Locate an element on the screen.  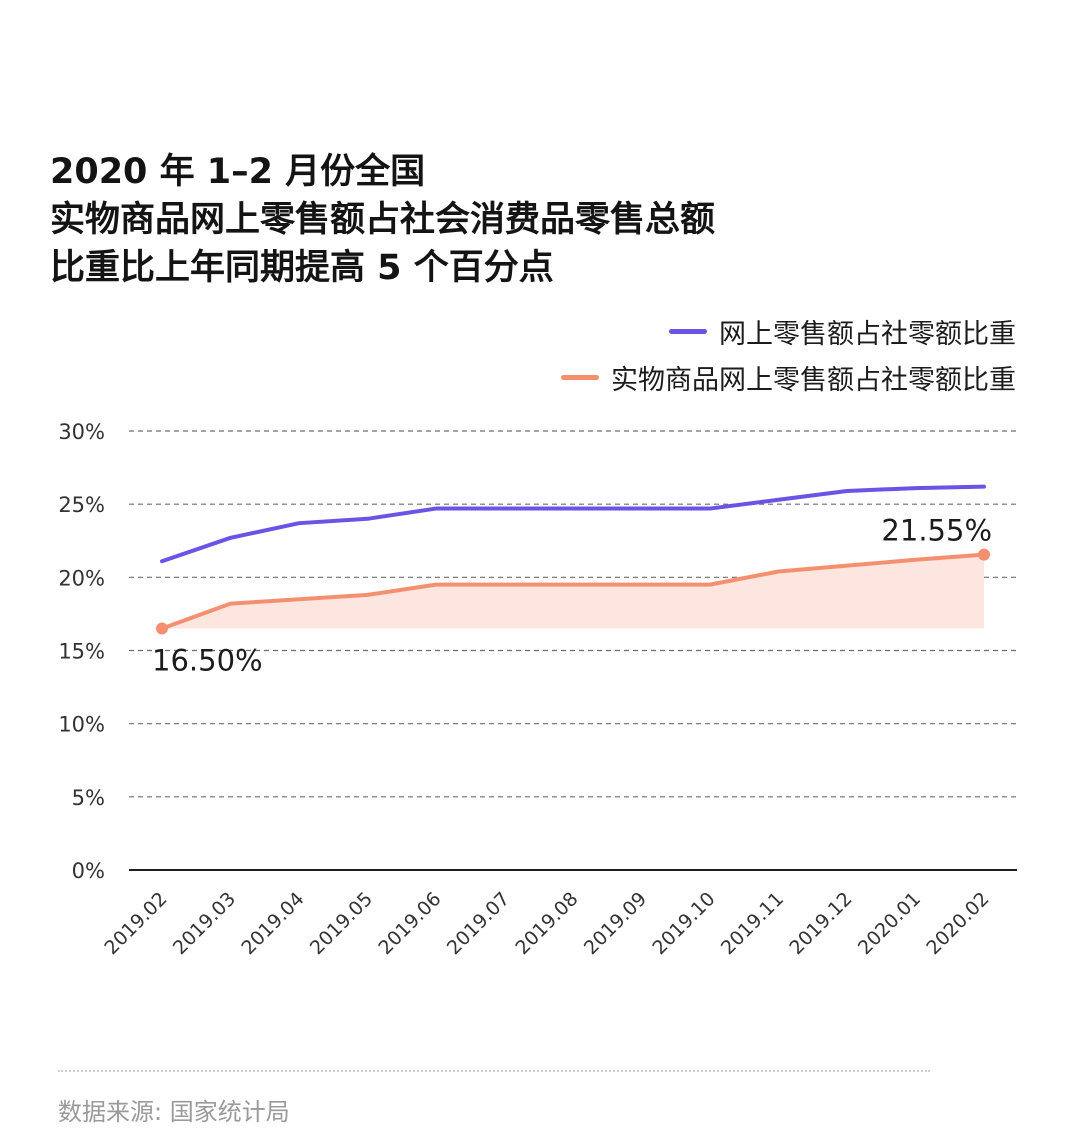
y-tick-label: 25% is located at coordinates (81, 505).